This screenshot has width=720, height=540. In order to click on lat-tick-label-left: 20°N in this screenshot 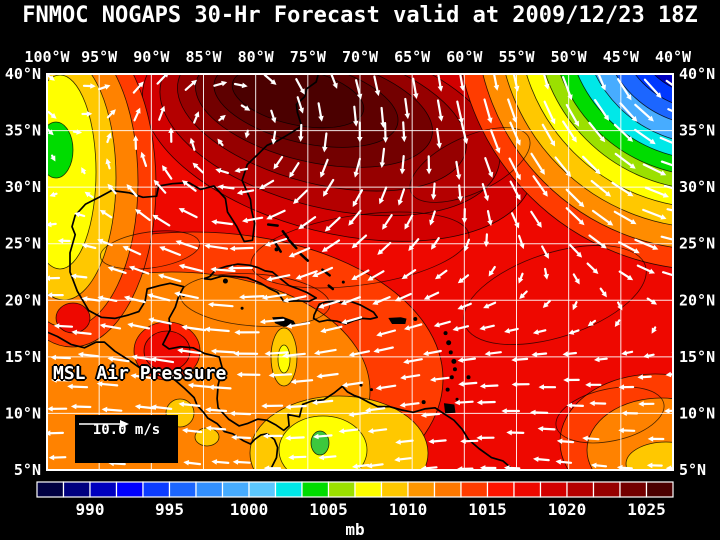, I will do `click(23, 300)`.